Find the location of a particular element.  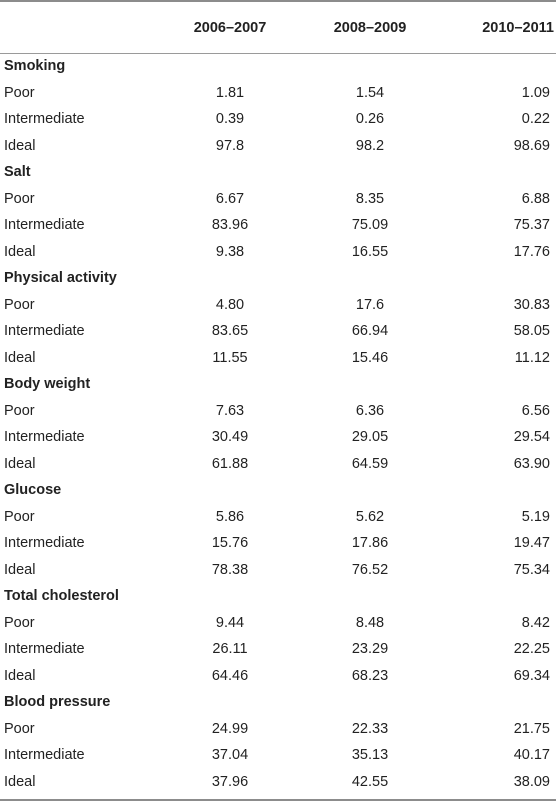

value-cell: 19.47 is located at coordinates (531, 543).